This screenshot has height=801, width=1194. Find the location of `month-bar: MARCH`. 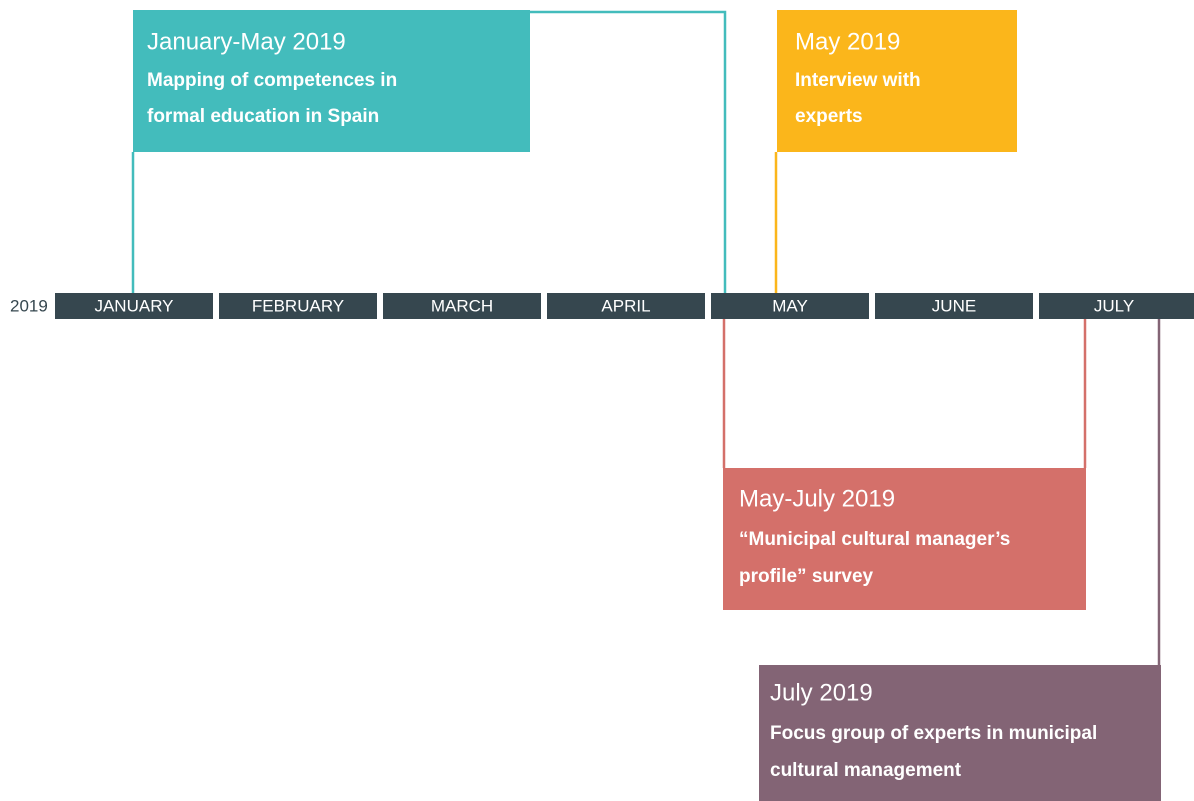

month-bar: MARCH is located at coordinates (462, 306).